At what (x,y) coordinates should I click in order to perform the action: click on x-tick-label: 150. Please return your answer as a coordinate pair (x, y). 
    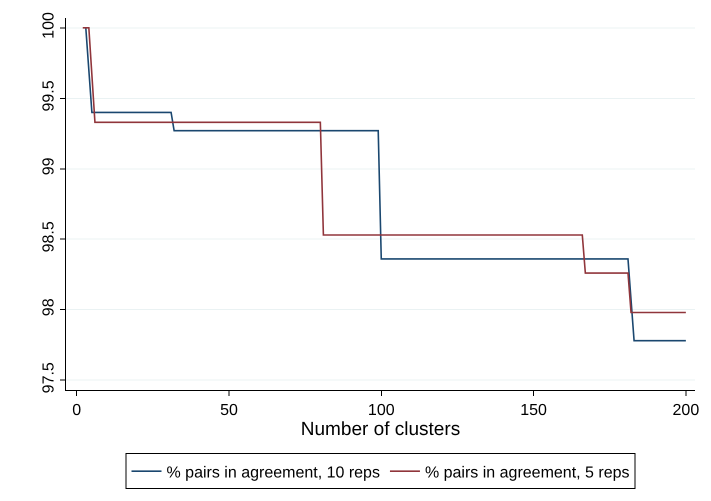
    Looking at the image, I should click on (534, 411).